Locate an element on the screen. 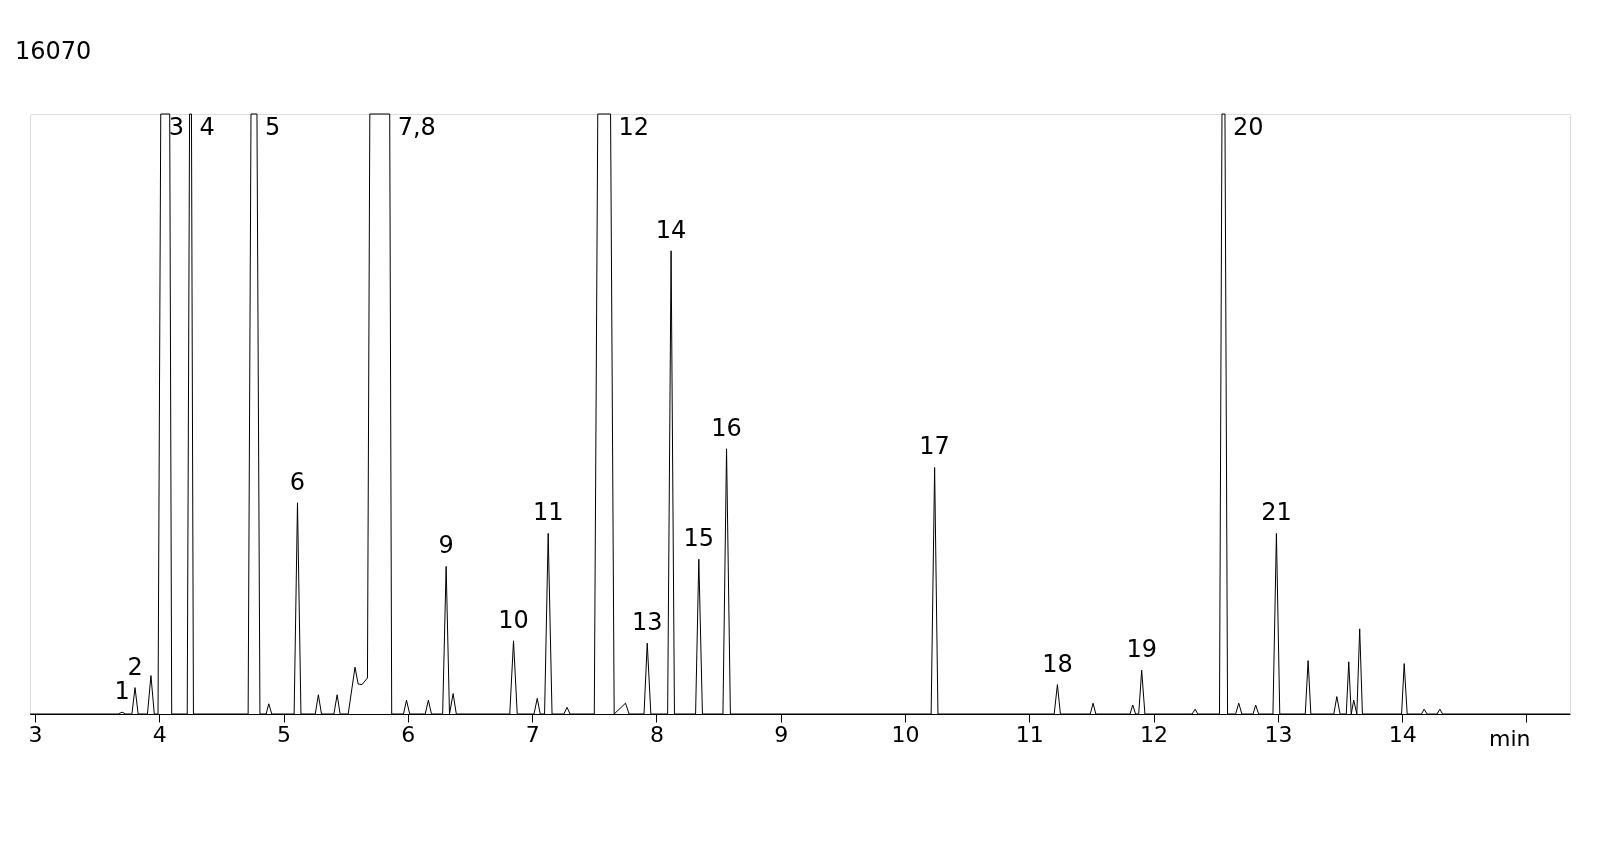  x-axis-title: min is located at coordinates (1510, 738).